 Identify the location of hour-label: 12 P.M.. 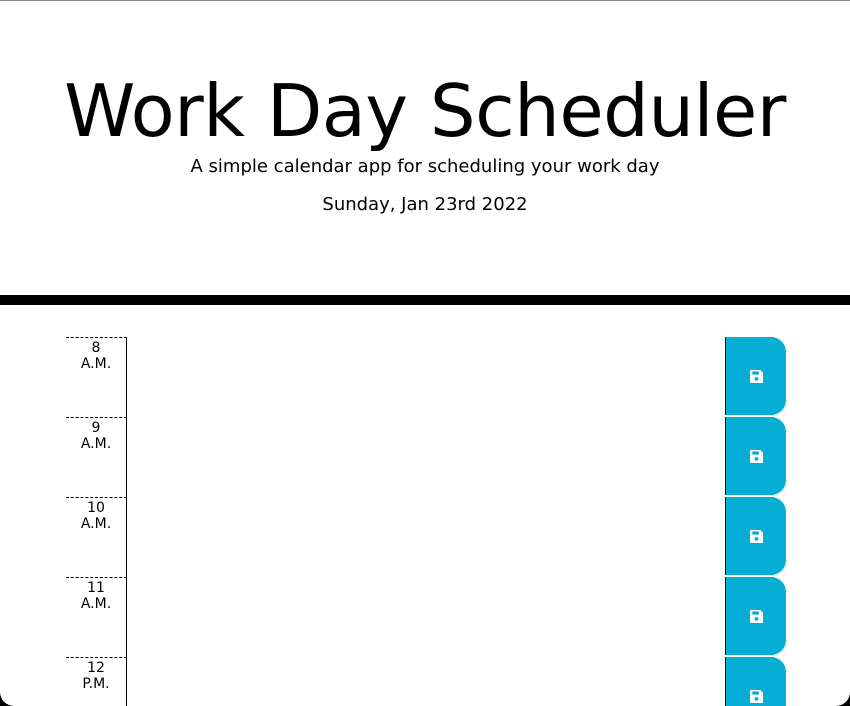
(96, 681).